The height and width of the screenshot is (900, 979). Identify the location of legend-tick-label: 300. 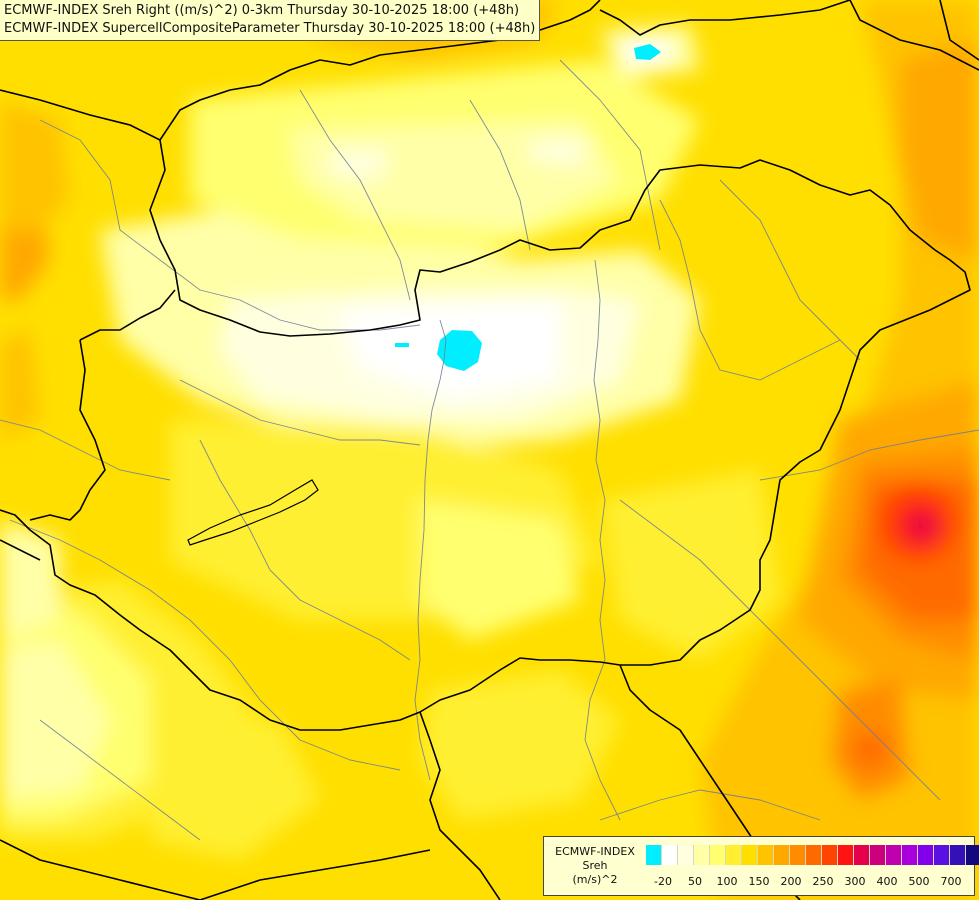
(855, 881).